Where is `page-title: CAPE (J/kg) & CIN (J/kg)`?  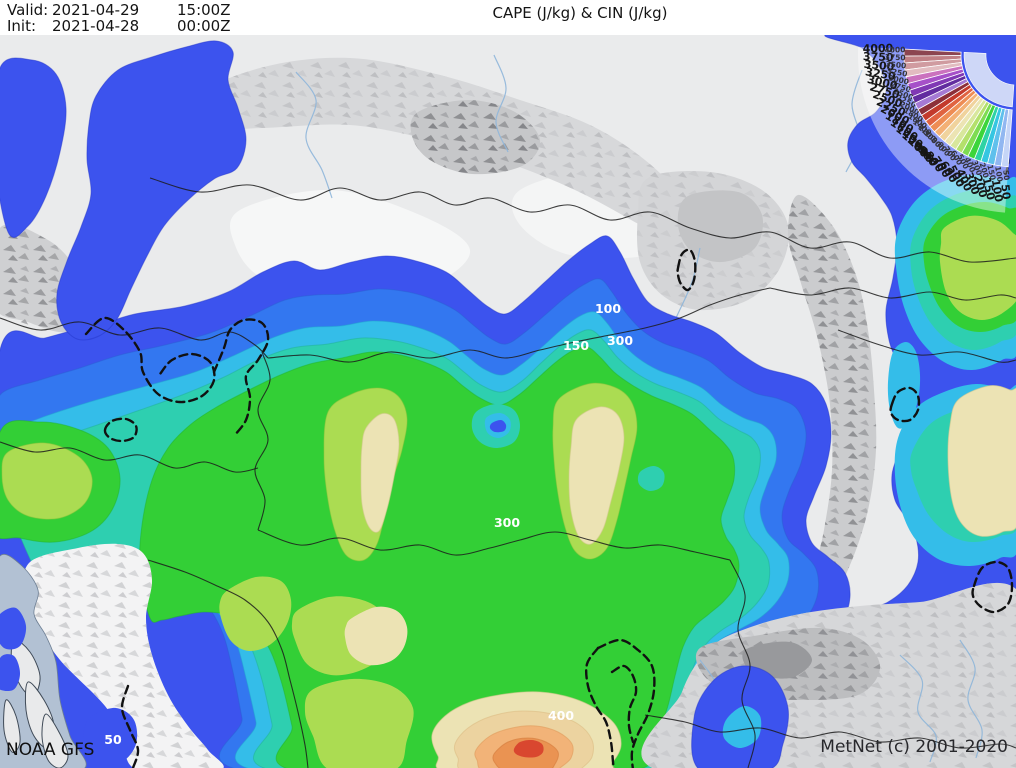
page-title: CAPE (J/kg) & CIN (J/kg) is located at coordinates (580, 13).